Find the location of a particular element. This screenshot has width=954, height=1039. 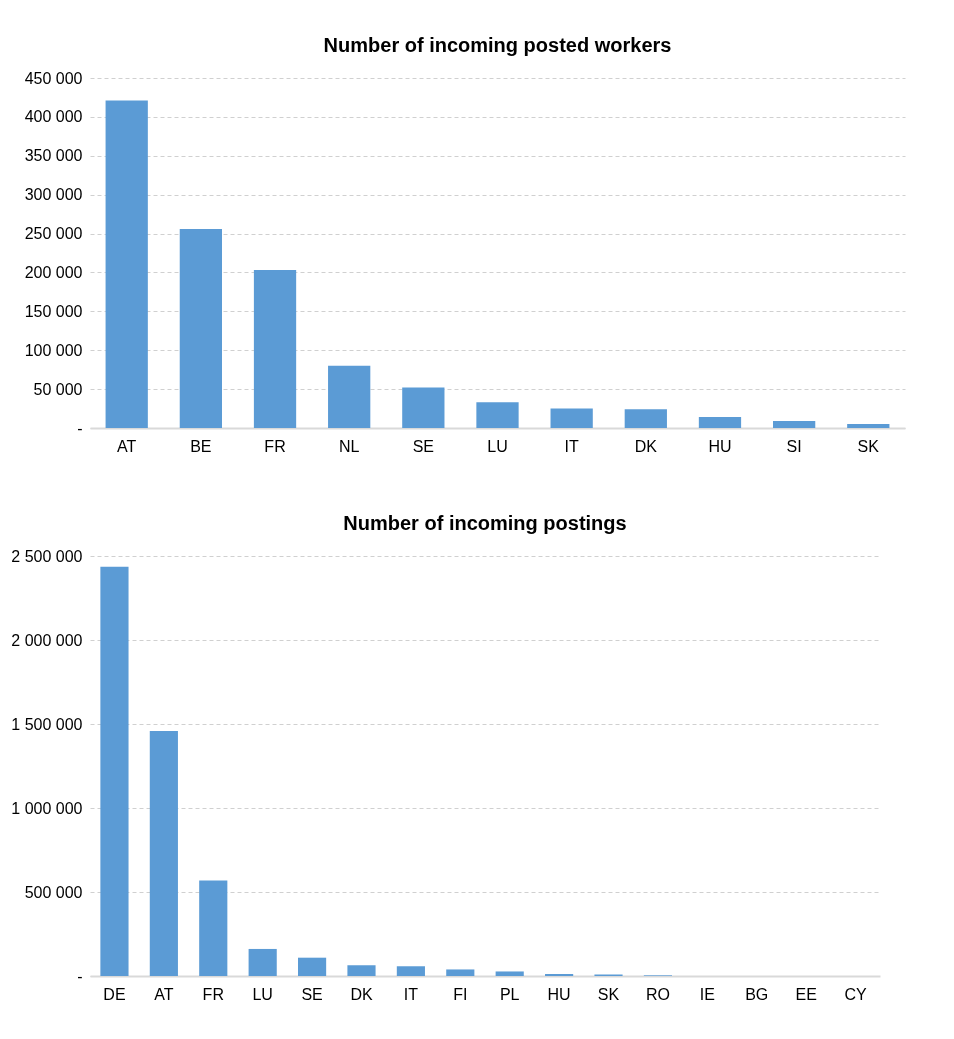

x-tick-label: EE is located at coordinates (806, 994).